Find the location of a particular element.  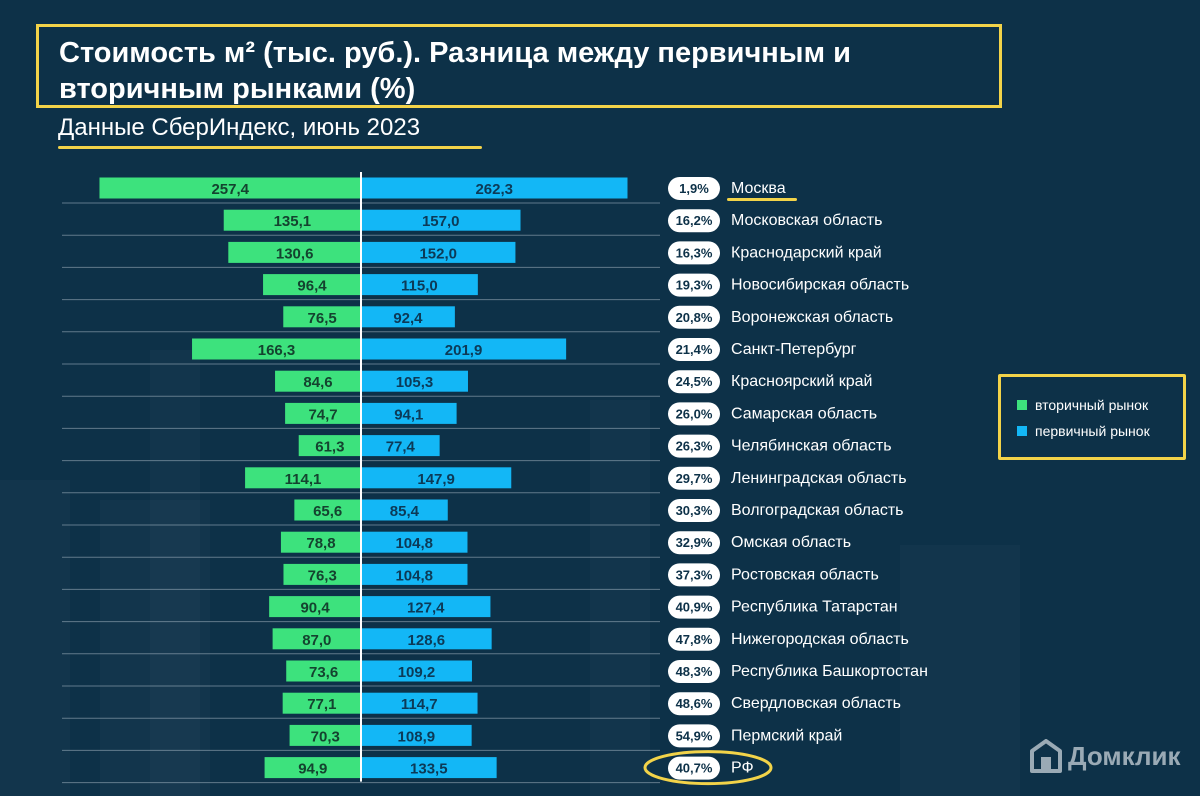

pct-label: 16,3% is located at coordinates (694, 252).